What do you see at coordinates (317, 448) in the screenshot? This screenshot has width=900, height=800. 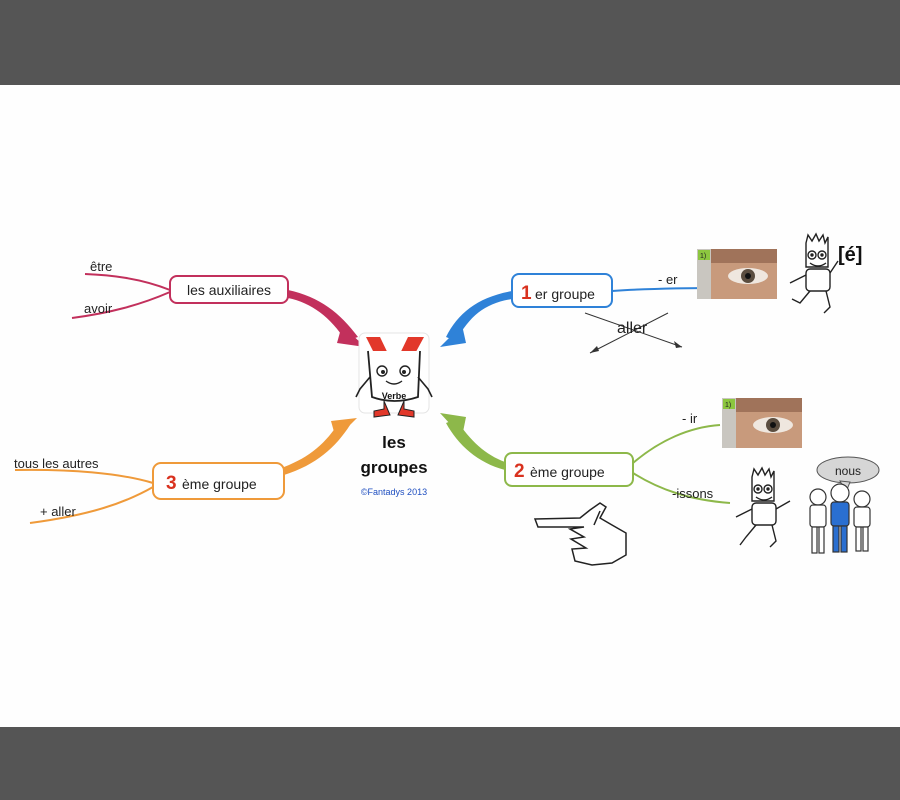 I see `troisieme-connector` at bounding box center [317, 448].